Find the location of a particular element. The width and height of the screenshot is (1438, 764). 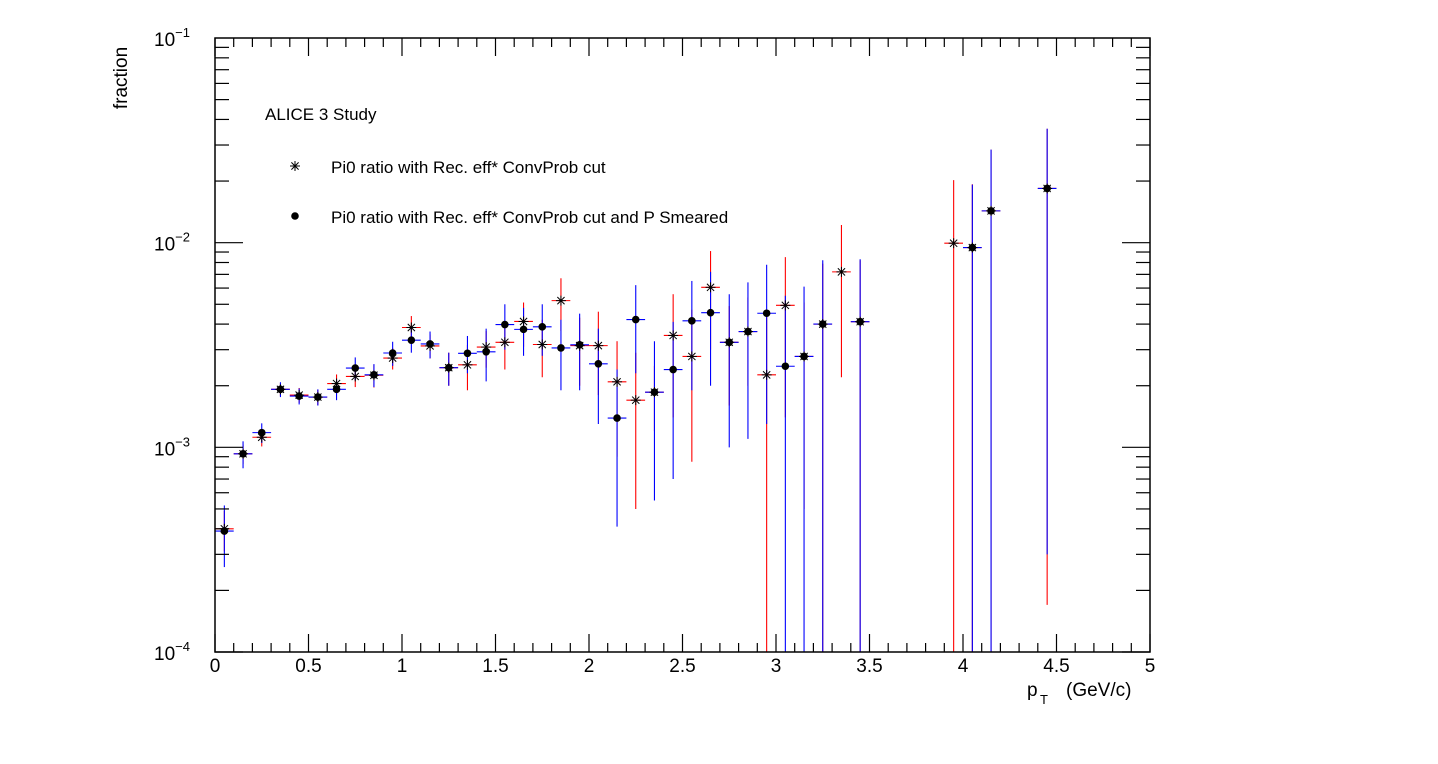

annotation-text: ALICE 3 Study is located at coordinates (321, 114).